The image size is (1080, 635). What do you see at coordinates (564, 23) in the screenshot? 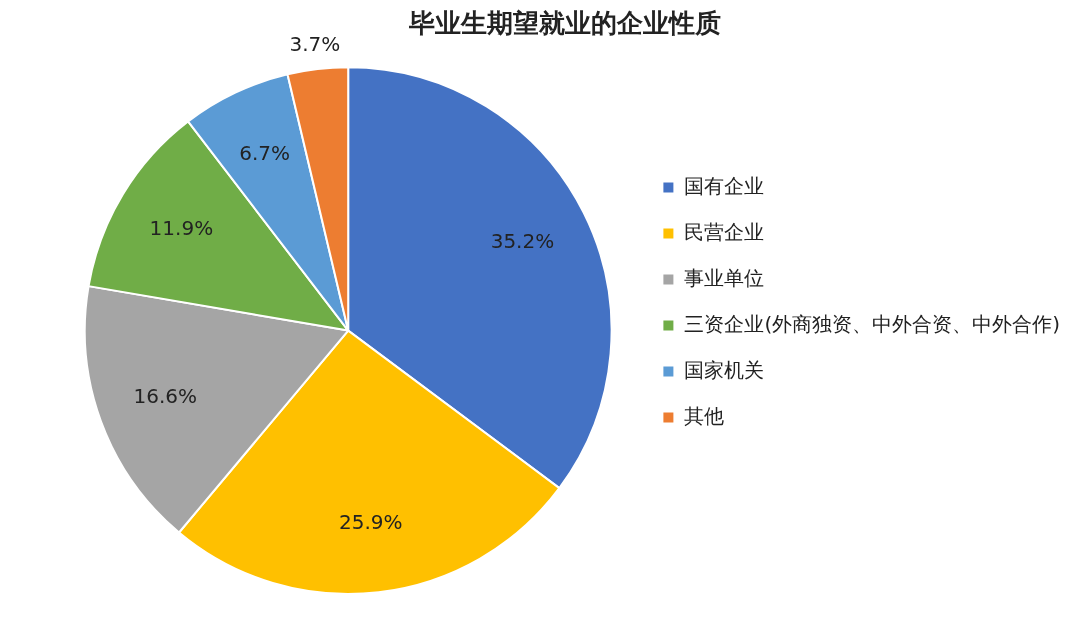
I see `chart-title: 毕业生期望就业的企业性质` at bounding box center [564, 23].